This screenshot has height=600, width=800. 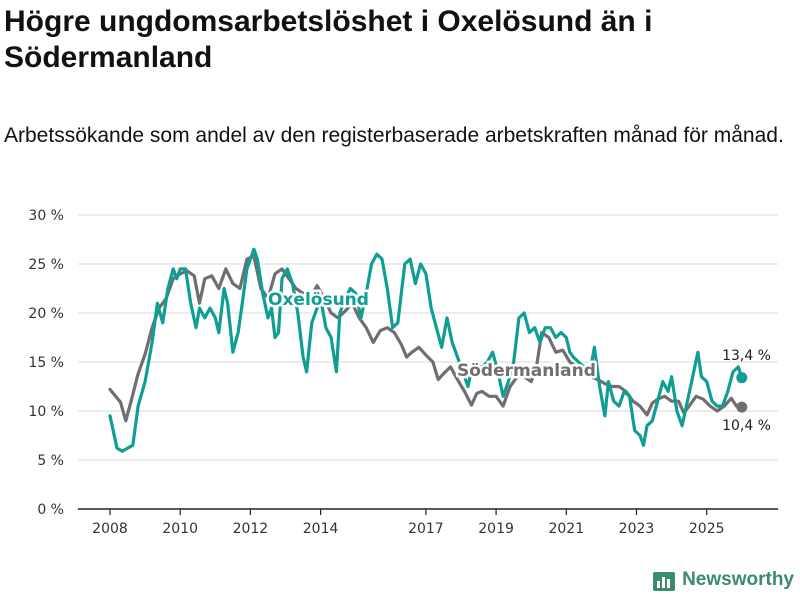 What do you see at coordinates (496, 529) in the screenshot?
I see `x-tick-label: 2019` at bounding box center [496, 529].